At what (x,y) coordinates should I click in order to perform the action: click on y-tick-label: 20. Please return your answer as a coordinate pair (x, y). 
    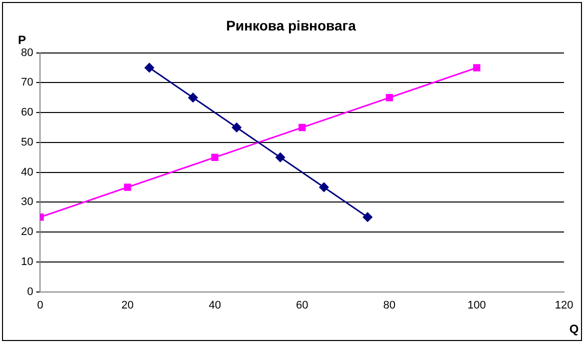
    Looking at the image, I should click on (27, 232).